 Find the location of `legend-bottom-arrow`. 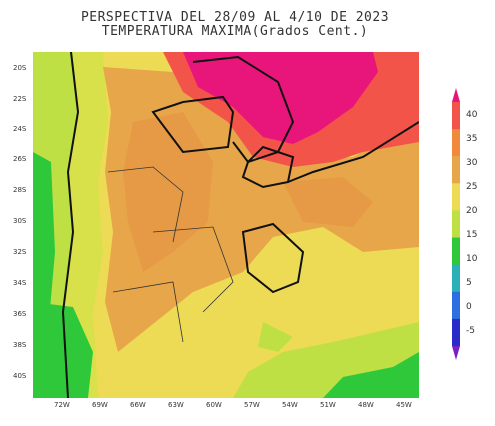

legend-bottom-arrow is located at coordinates (456, 353).